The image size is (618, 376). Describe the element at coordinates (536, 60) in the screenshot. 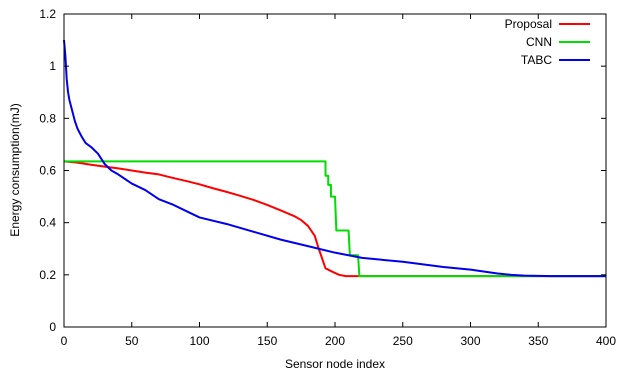

I see `legend-label-tabc: TABC` at that location.